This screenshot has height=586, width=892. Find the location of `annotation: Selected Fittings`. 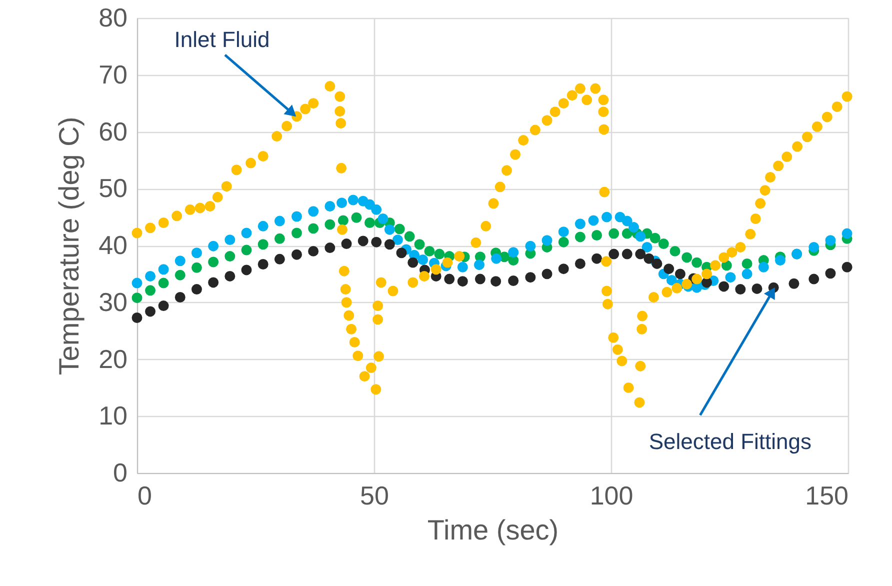

annotation: Selected Fittings is located at coordinates (730, 441).